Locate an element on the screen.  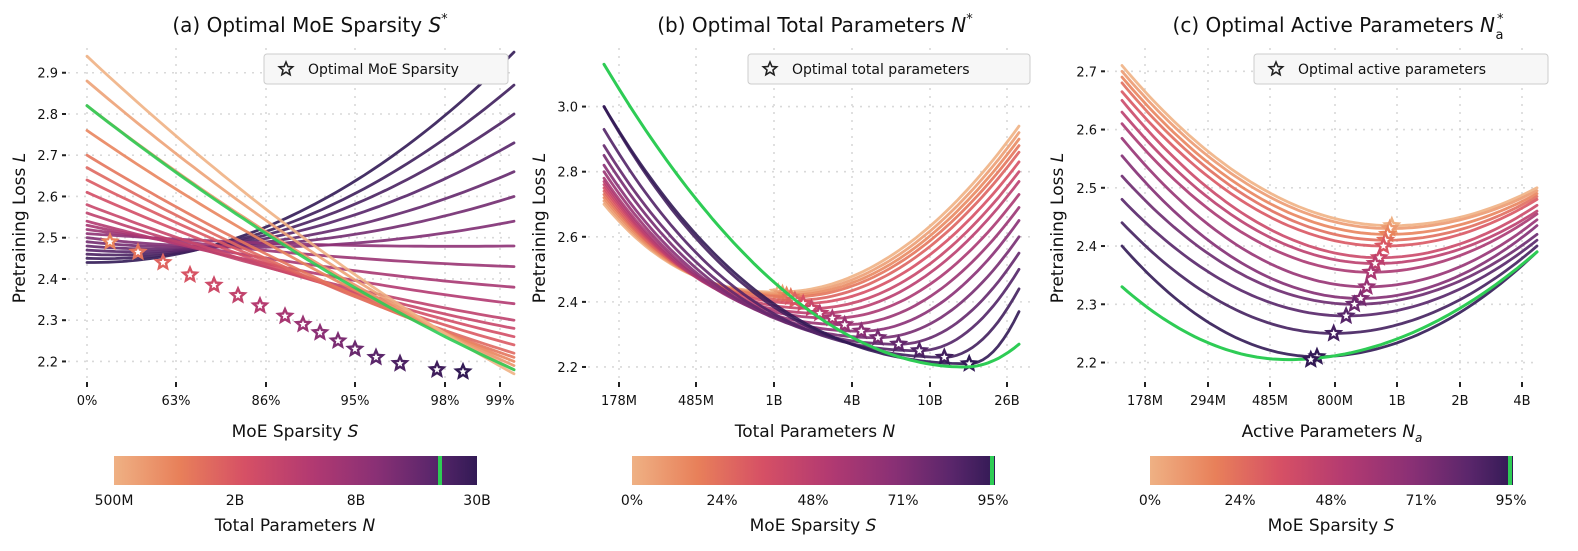
colorbar-c-tick: 0% is located at coordinates (1150, 501).